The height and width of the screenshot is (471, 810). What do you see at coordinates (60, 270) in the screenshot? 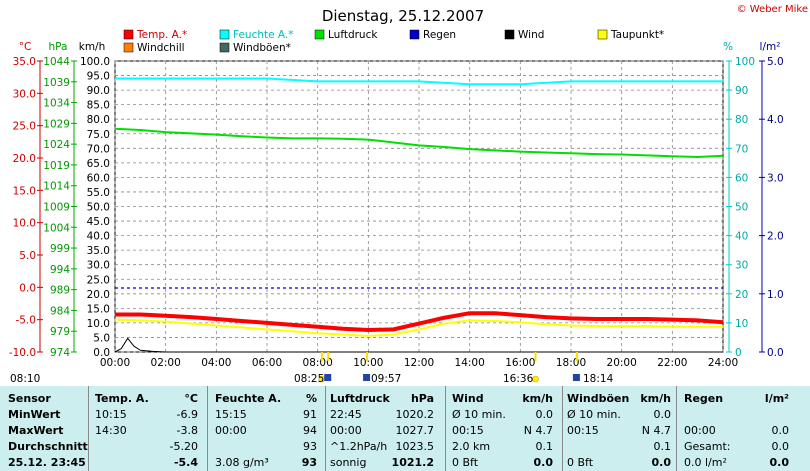
I see `y-tick-pressure: 994` at bounding box center [60, 270].